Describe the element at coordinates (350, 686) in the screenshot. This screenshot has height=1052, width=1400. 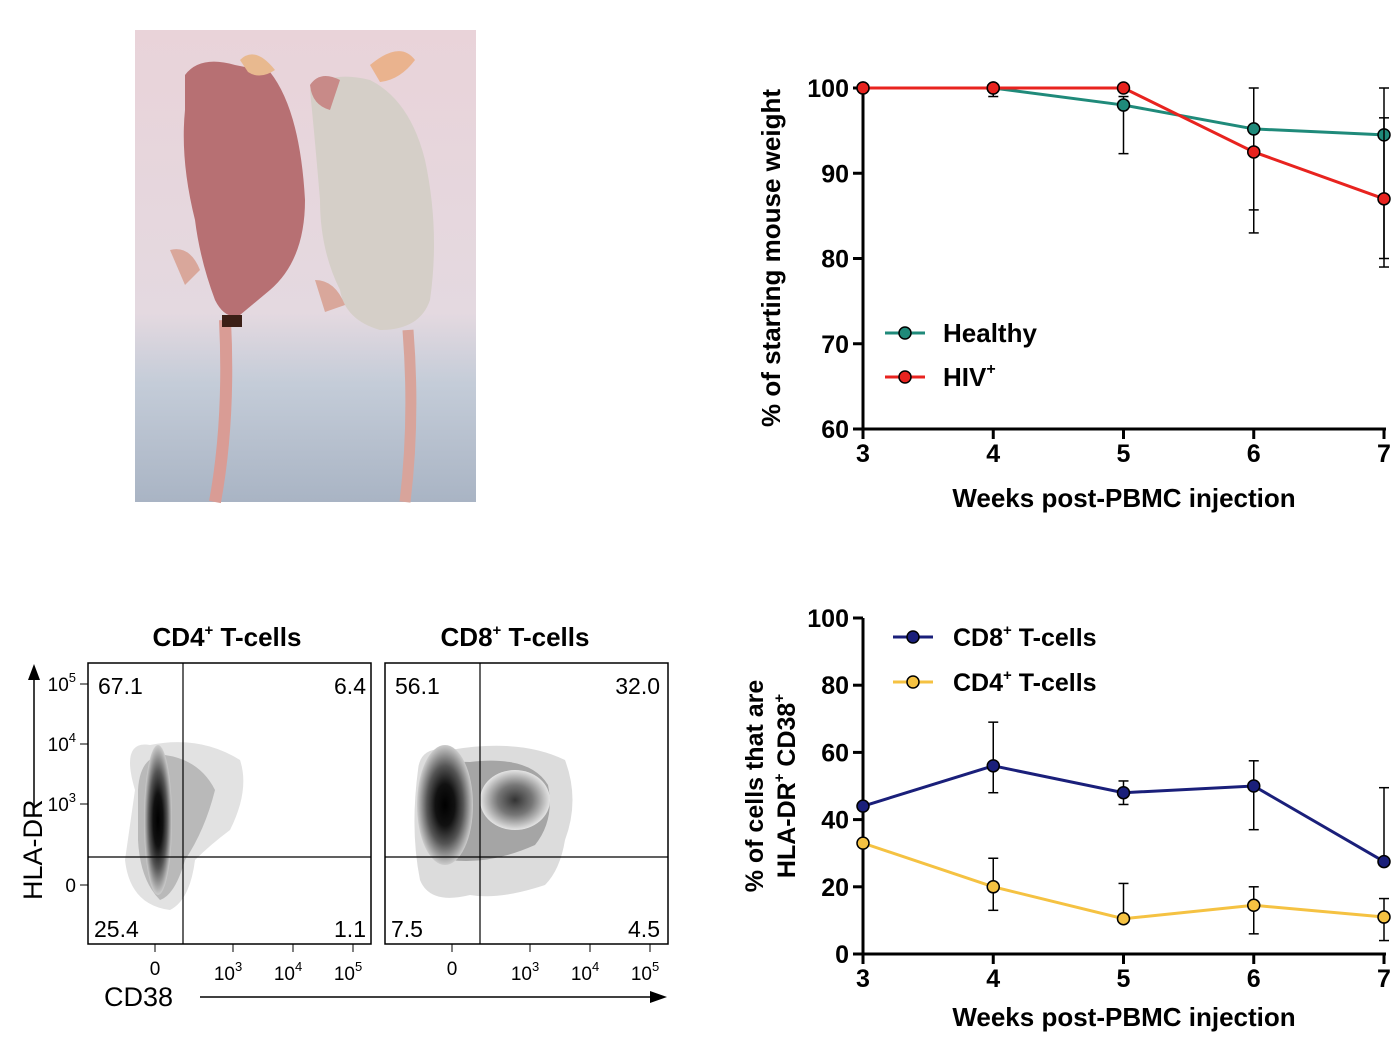
I see `cd4-quadrant-tr: 6.4` at that location.